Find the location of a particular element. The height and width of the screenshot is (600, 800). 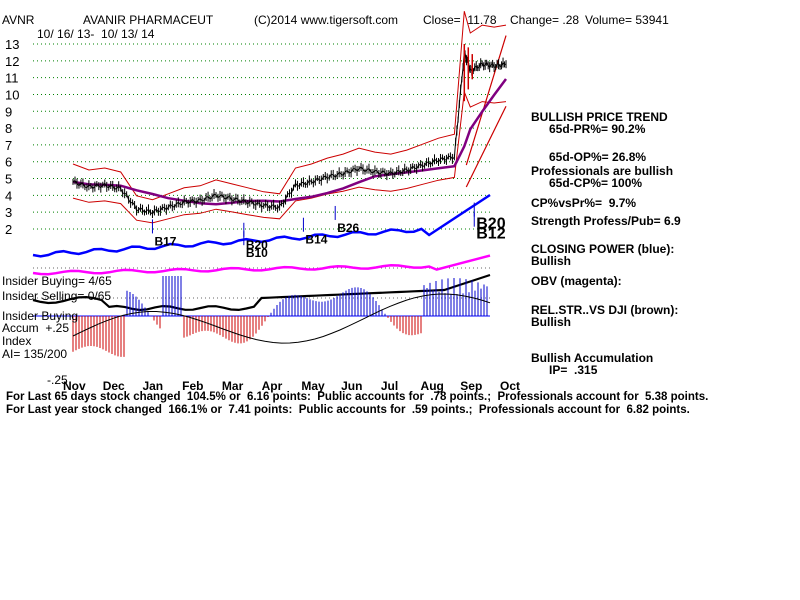

month-label: Feb is located at coordinates (192, 386).